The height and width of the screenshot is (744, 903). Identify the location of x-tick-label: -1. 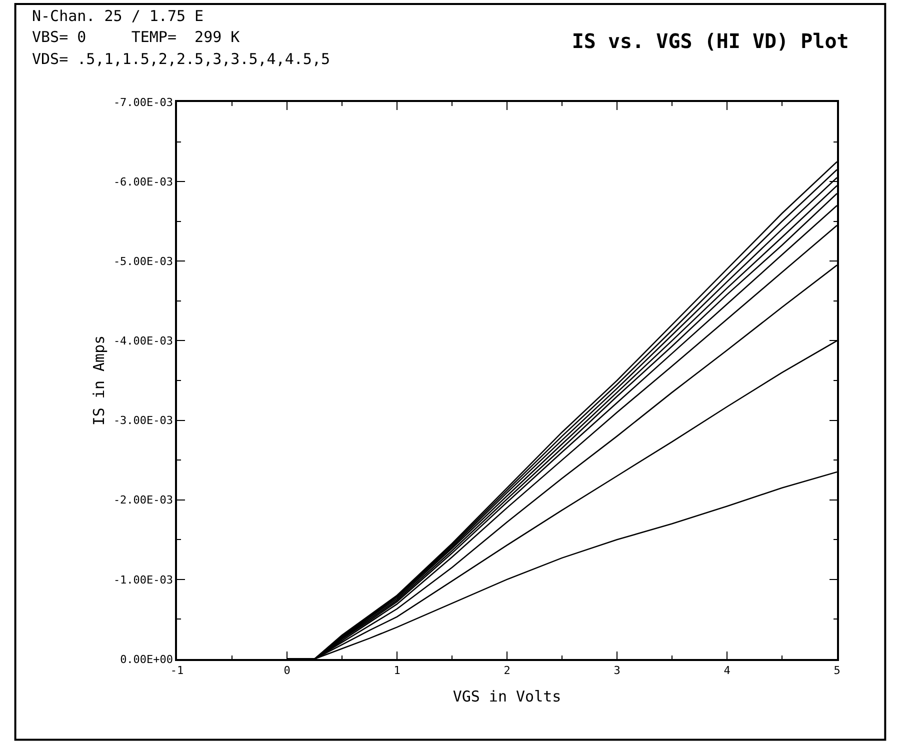
(177, 670).